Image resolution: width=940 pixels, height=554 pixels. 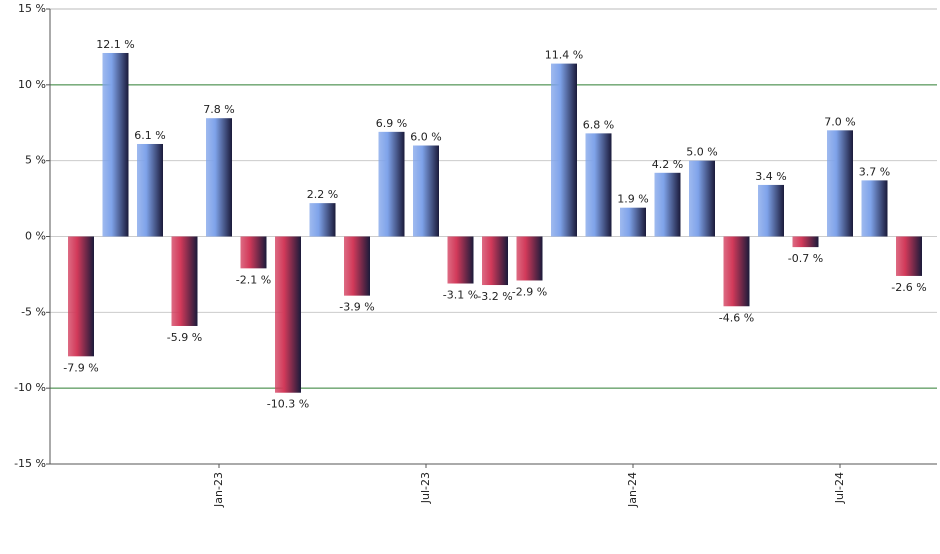 What do you see at coordinates (770, 176) in the screenshot?
I see `value-label: 3.4 %` at bounding box center [770, 176].